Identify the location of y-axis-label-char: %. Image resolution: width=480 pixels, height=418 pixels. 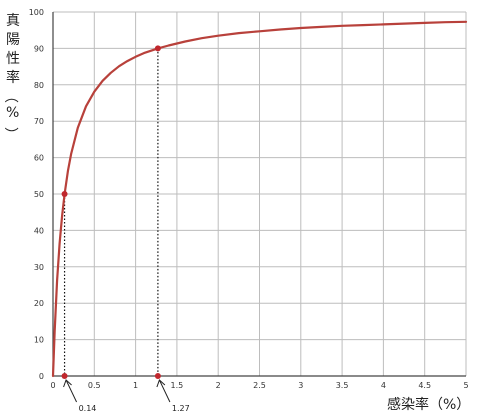
(13, 113).